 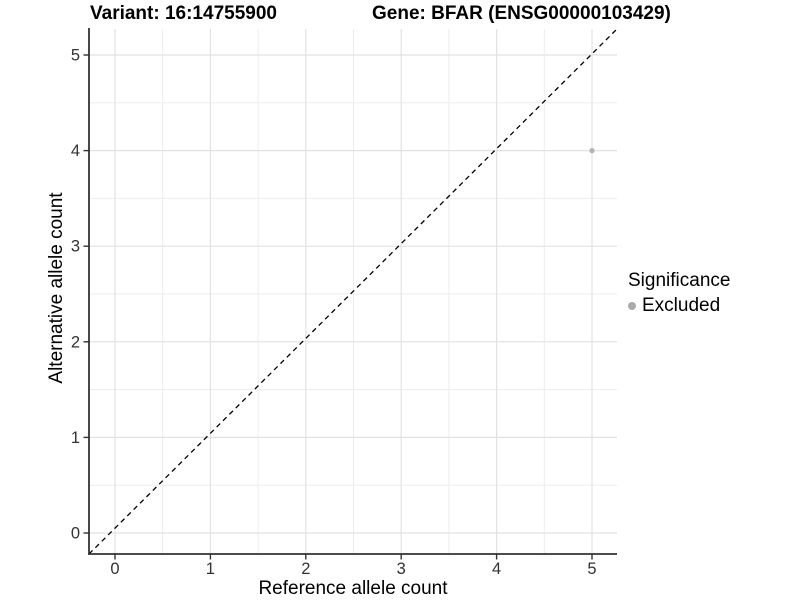 I want to click on y-tick-label: 4, so click(x=75, y=151).